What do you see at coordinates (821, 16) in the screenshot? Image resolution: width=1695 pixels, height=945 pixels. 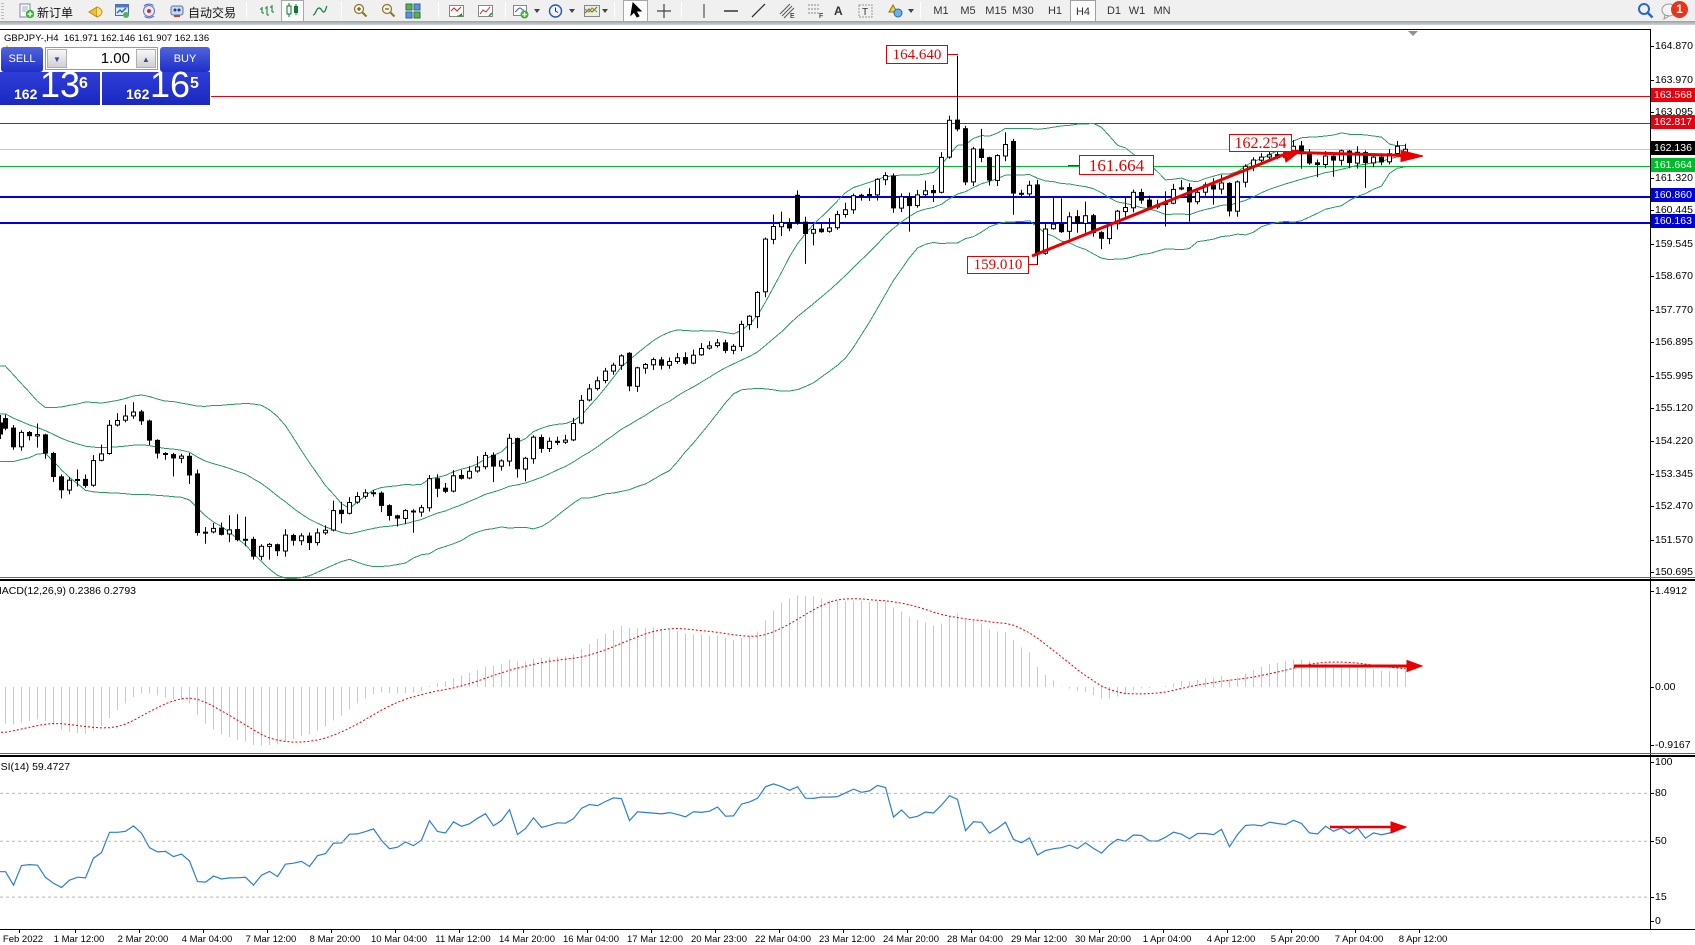 I see `svg-text: F` at bounding box center [821, 16].